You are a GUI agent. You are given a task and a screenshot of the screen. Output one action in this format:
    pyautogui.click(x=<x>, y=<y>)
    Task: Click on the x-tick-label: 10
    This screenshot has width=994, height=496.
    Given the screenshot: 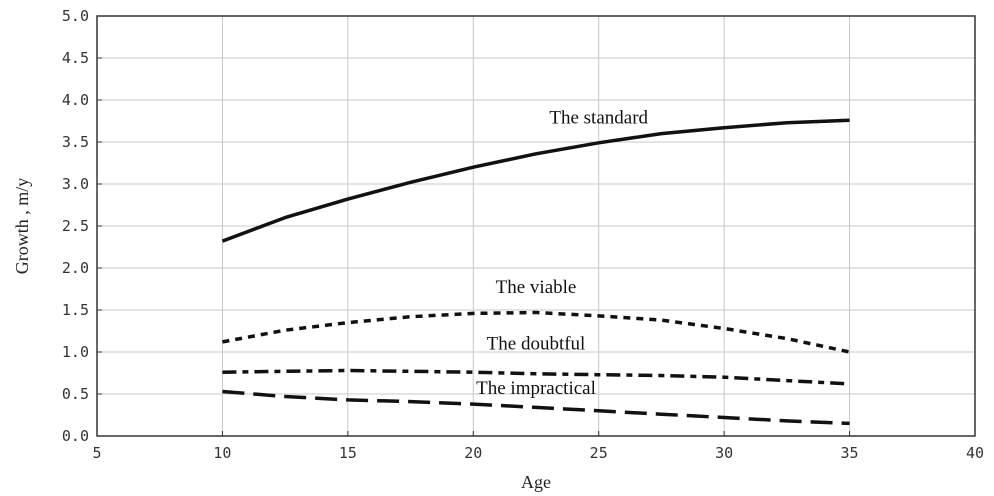 What is the action you would take?
    pyautogui.click(x=222, y=453)
    